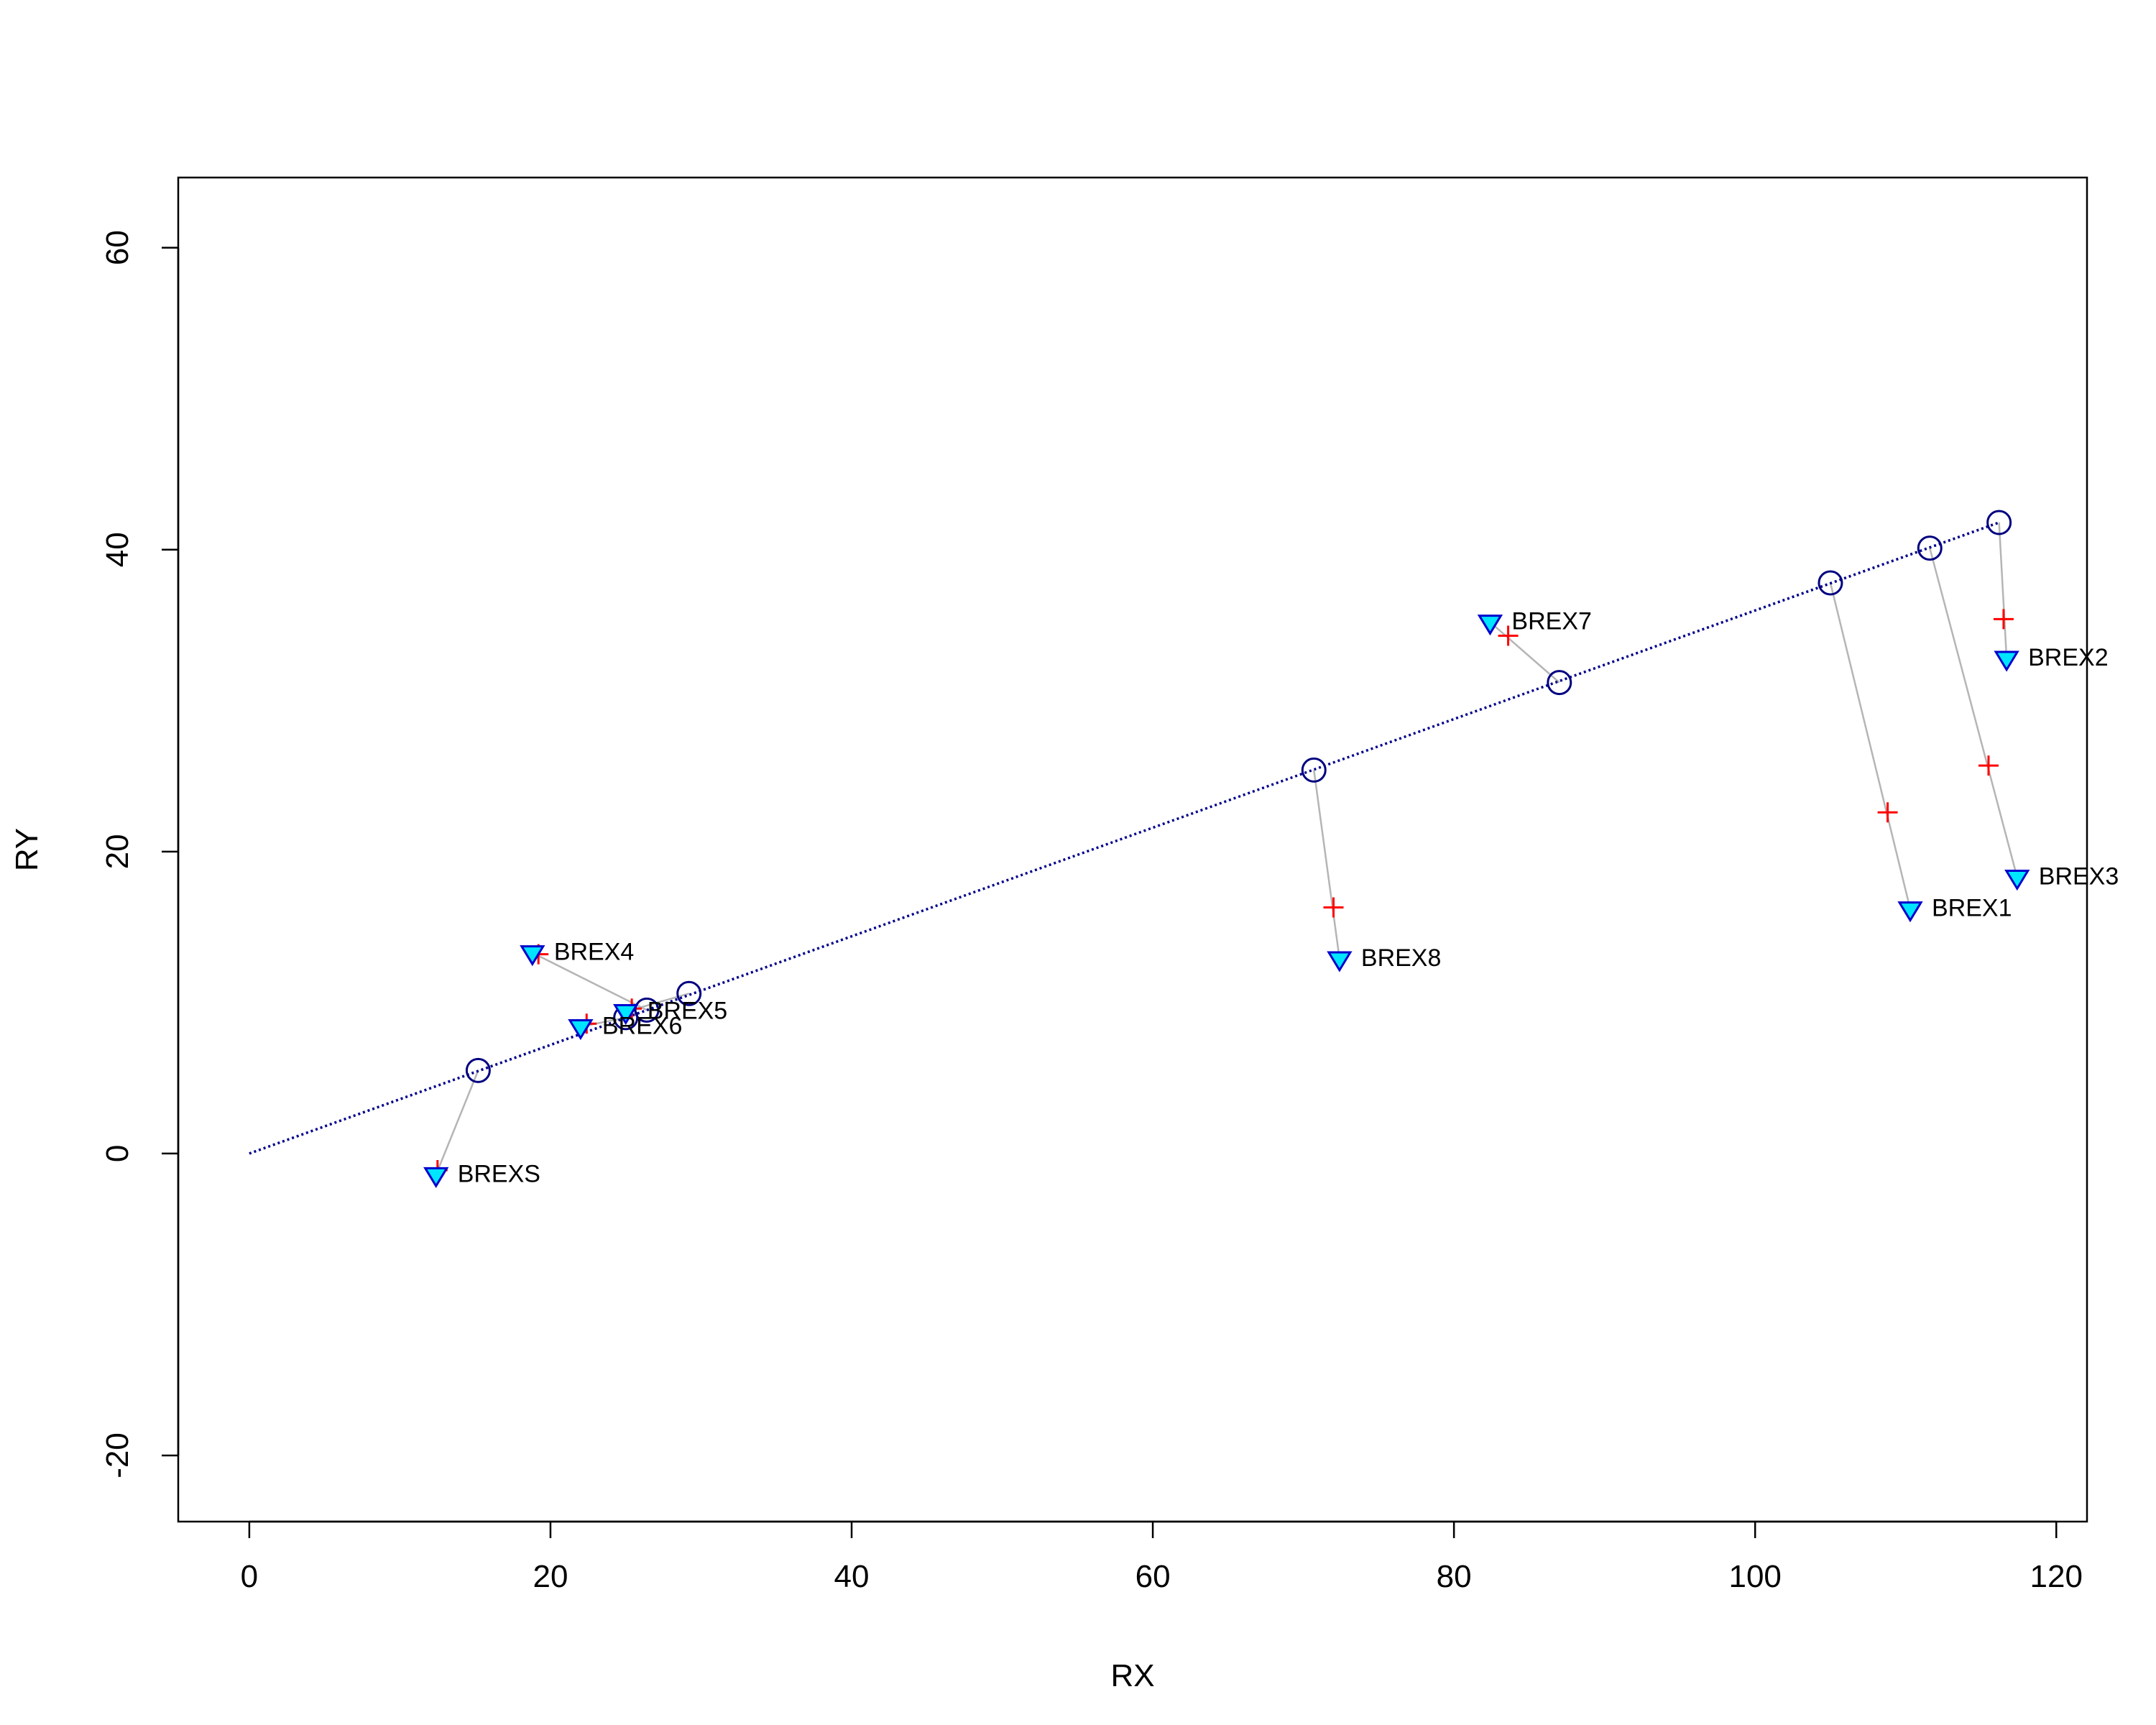 The image size is (2156, 1725). Describe the element at coordinates (249, 1576) in the screenshot. I see `x-tick-label: 0` at that location.